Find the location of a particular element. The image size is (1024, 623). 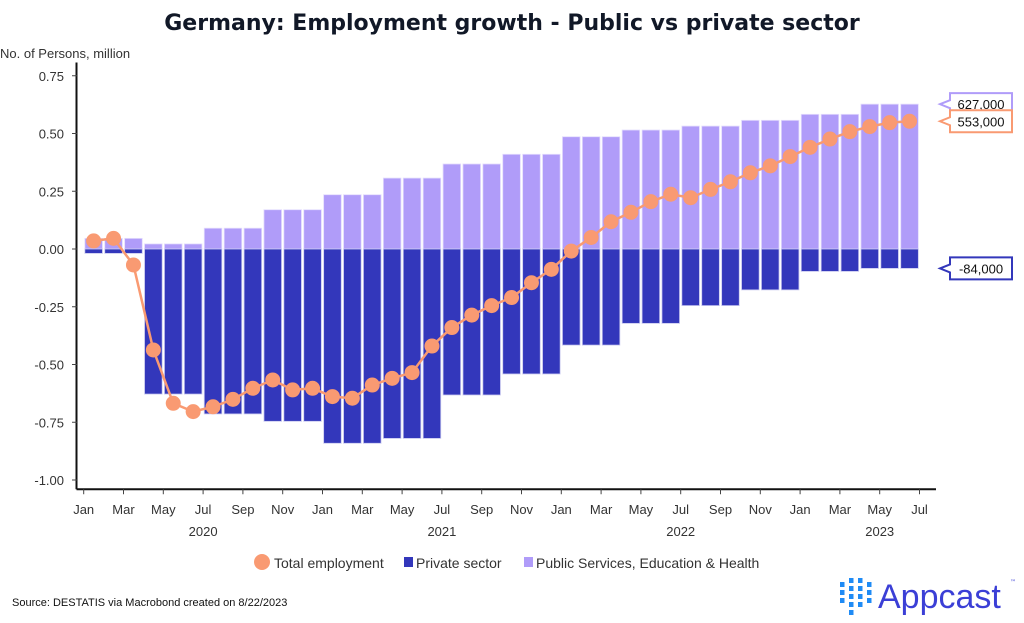

legend-label: Total employment is located at coordinates (329, 563).